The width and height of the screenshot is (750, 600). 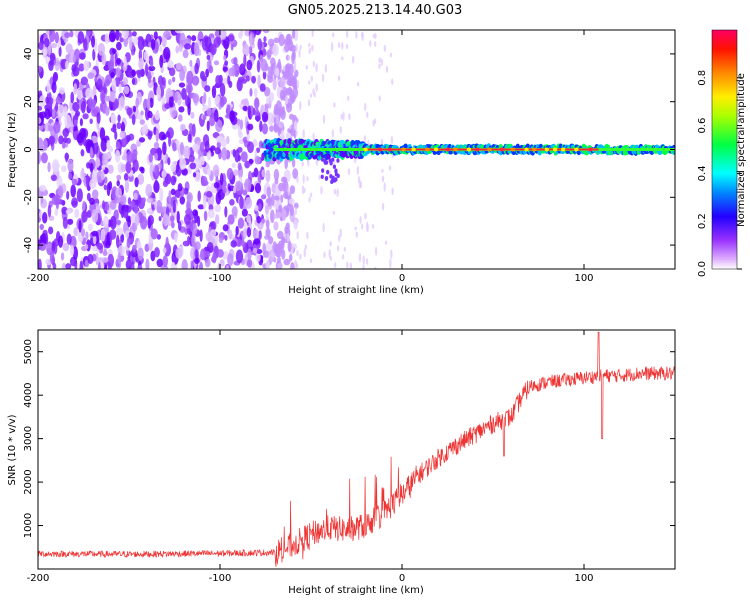 What do you see at coordinates (724, 149) in the screenshot?
I see `colorbar` at bounding box center [724, 149].